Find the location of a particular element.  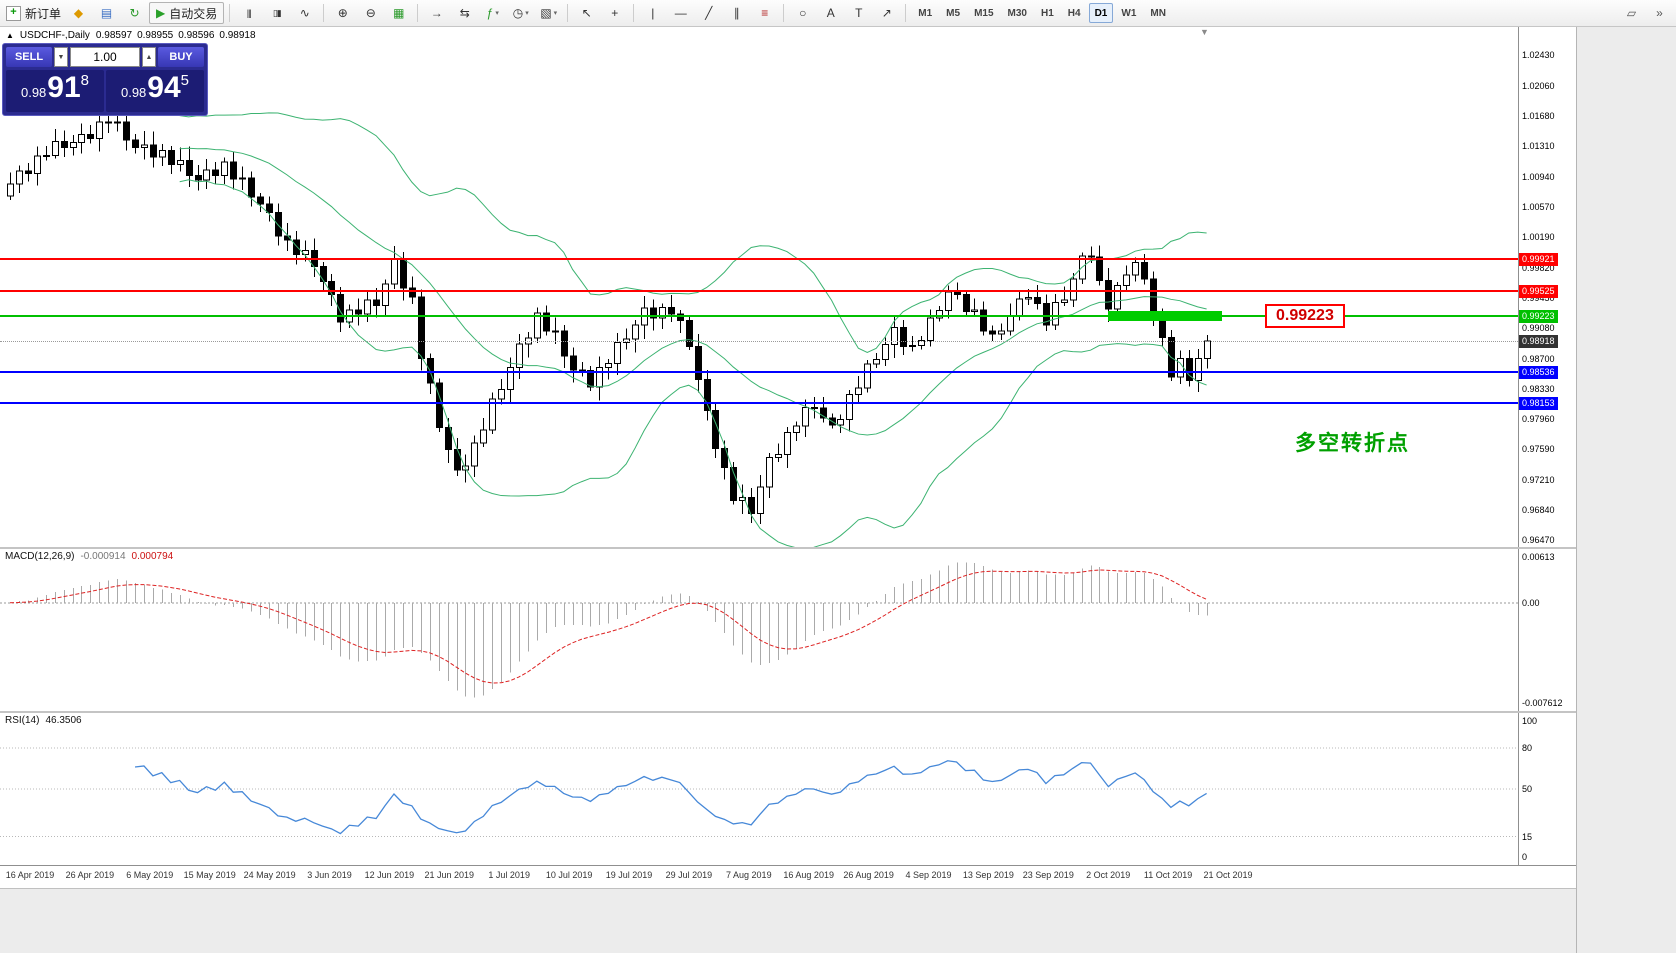

chart-shift-icon: ⇆ is located at coordinates (464, 13).